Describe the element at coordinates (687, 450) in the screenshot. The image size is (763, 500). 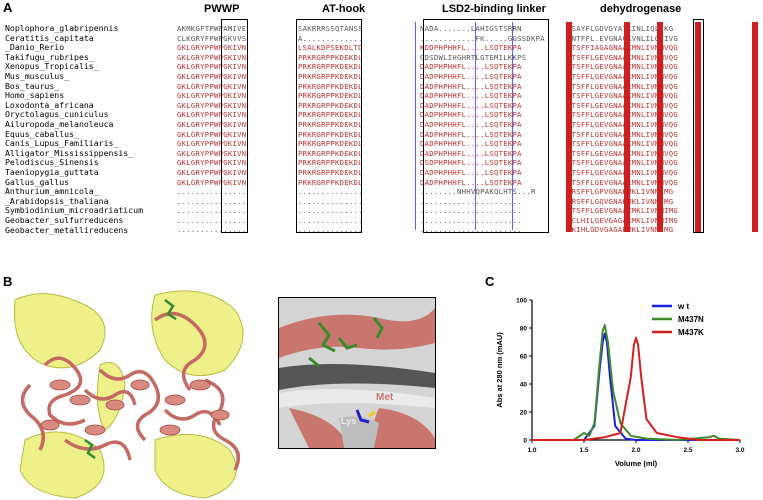
I see `x-tick-label: 2.5` at that location.